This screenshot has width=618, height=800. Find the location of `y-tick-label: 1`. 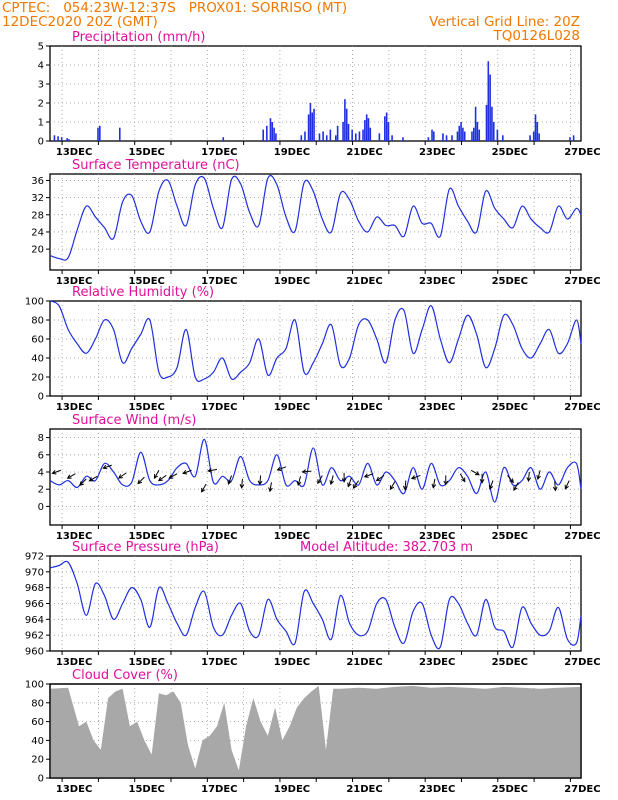

y-tick-label: 1 is located at coordinates (41, 123).